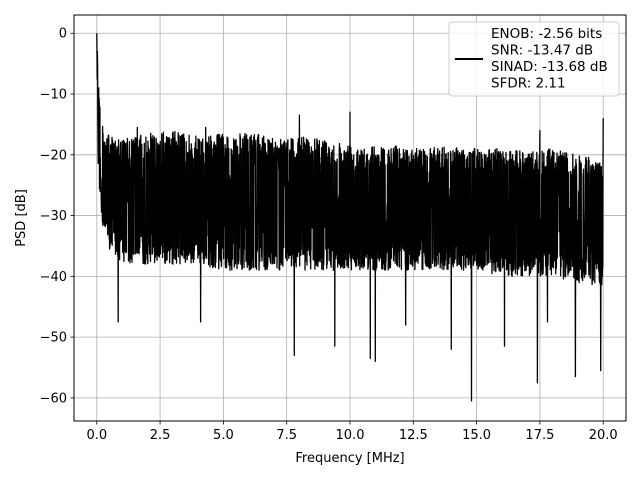 This screenshot has height=480, width=640. What do you see at coordinates (528, 84) in the screenshot?
I see `legend-line-sfdr: SFDR: 2.11` at bounding box center [528, 84].